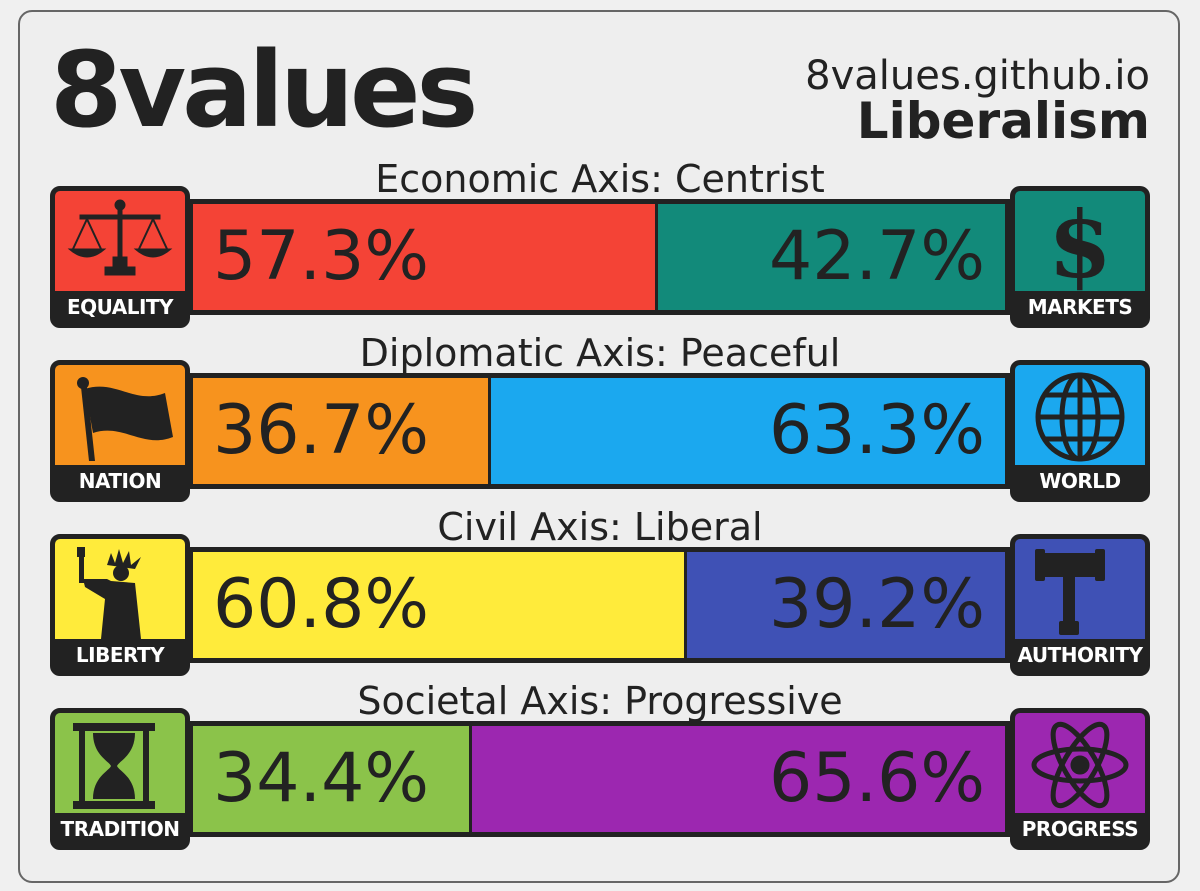 The height and width of the screenshot is (891, 1200). I want to click on ideology-name: Liberalism, so click(1003, 121).